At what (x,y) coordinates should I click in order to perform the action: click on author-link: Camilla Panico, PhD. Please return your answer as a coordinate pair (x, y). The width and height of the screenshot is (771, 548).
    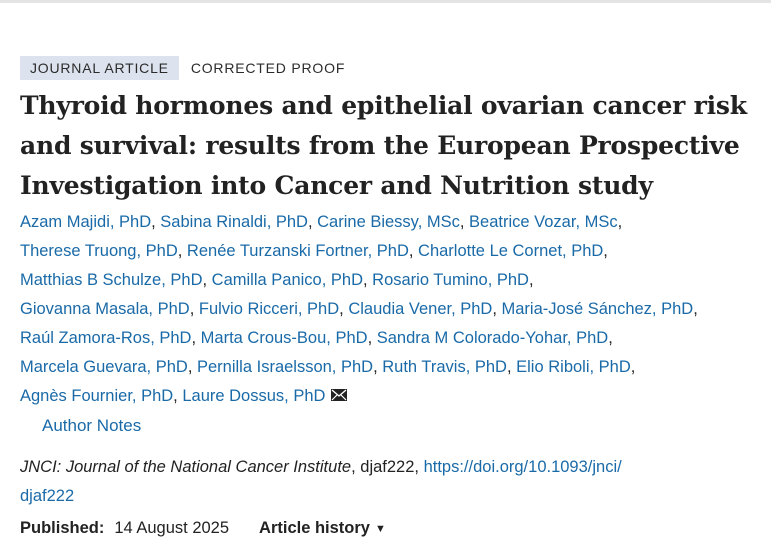
    Looking at the image, I should click on (287, 280).